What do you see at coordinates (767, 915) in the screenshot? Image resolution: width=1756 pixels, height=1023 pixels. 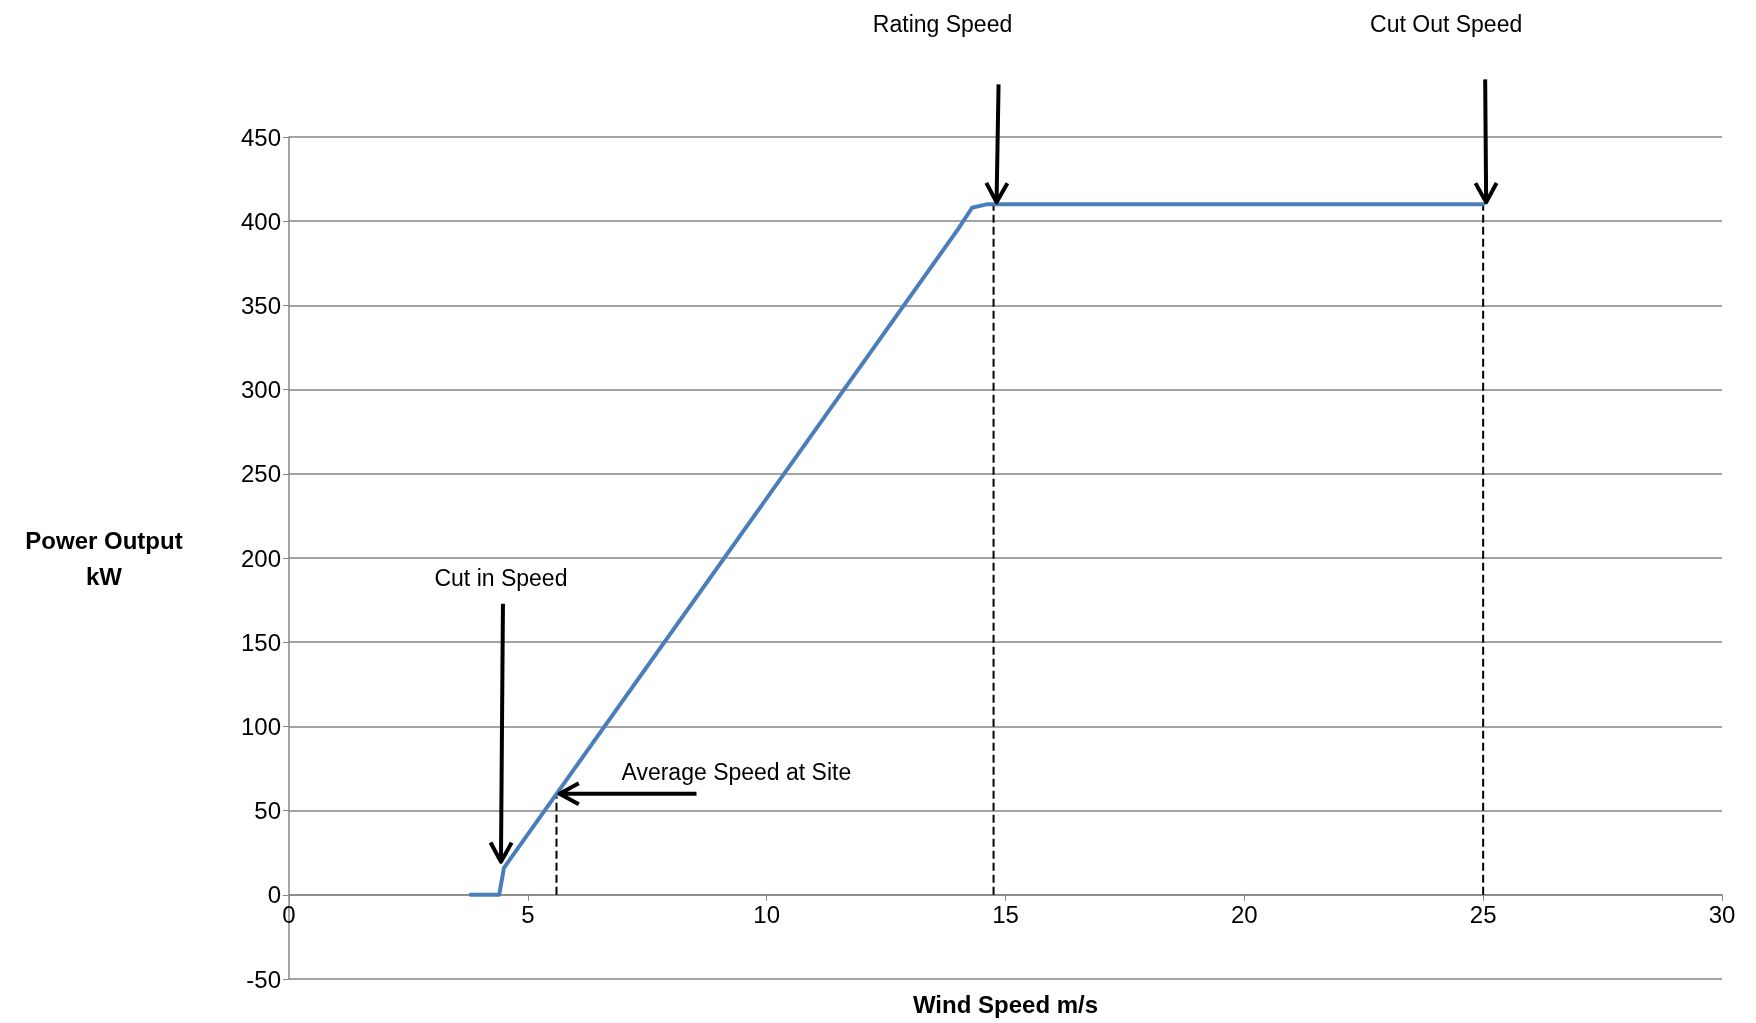 I see `x-tick-label: 10` at bounding box center [767, 915].